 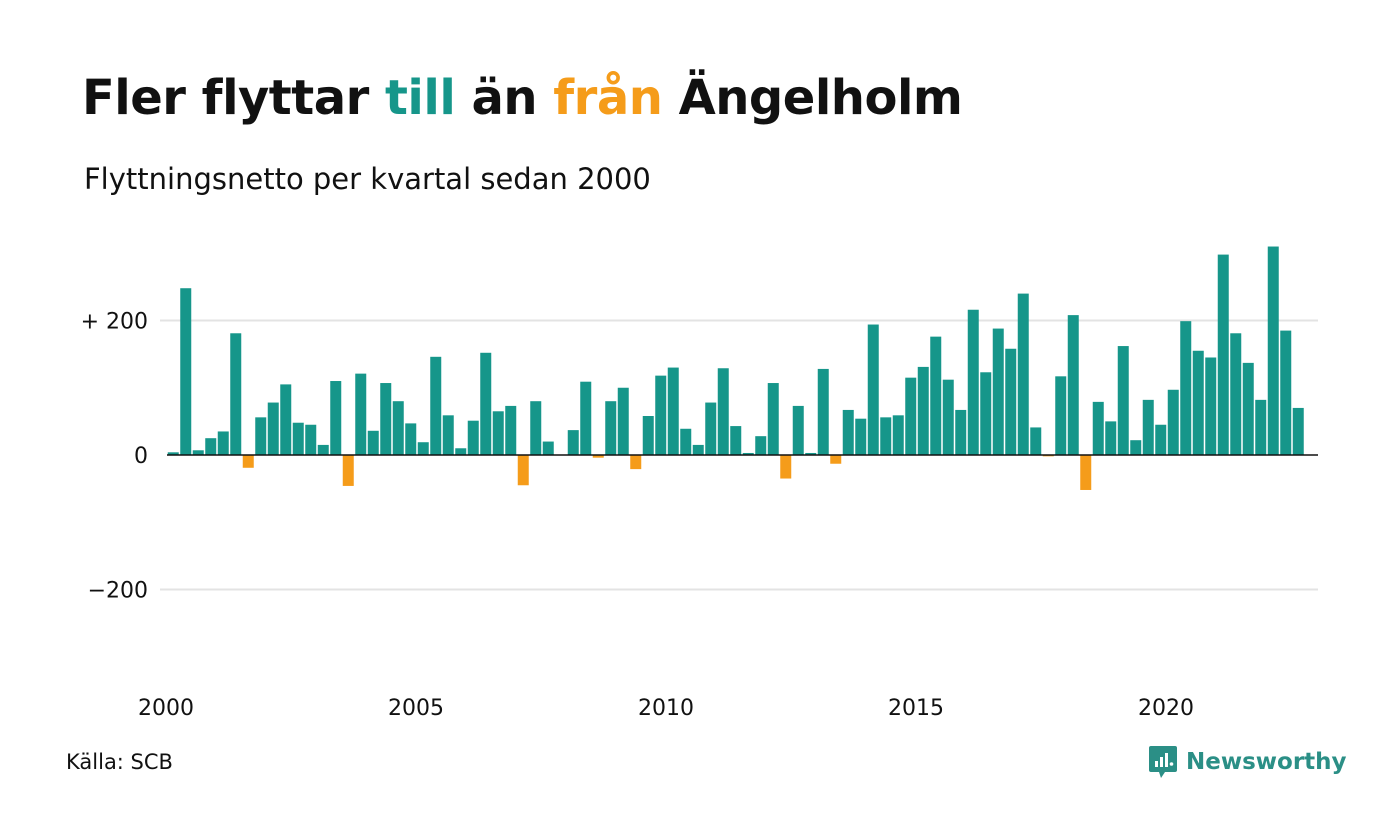 I want to click on brand-logo: Newsworthy, so click(x=1247, y=762).